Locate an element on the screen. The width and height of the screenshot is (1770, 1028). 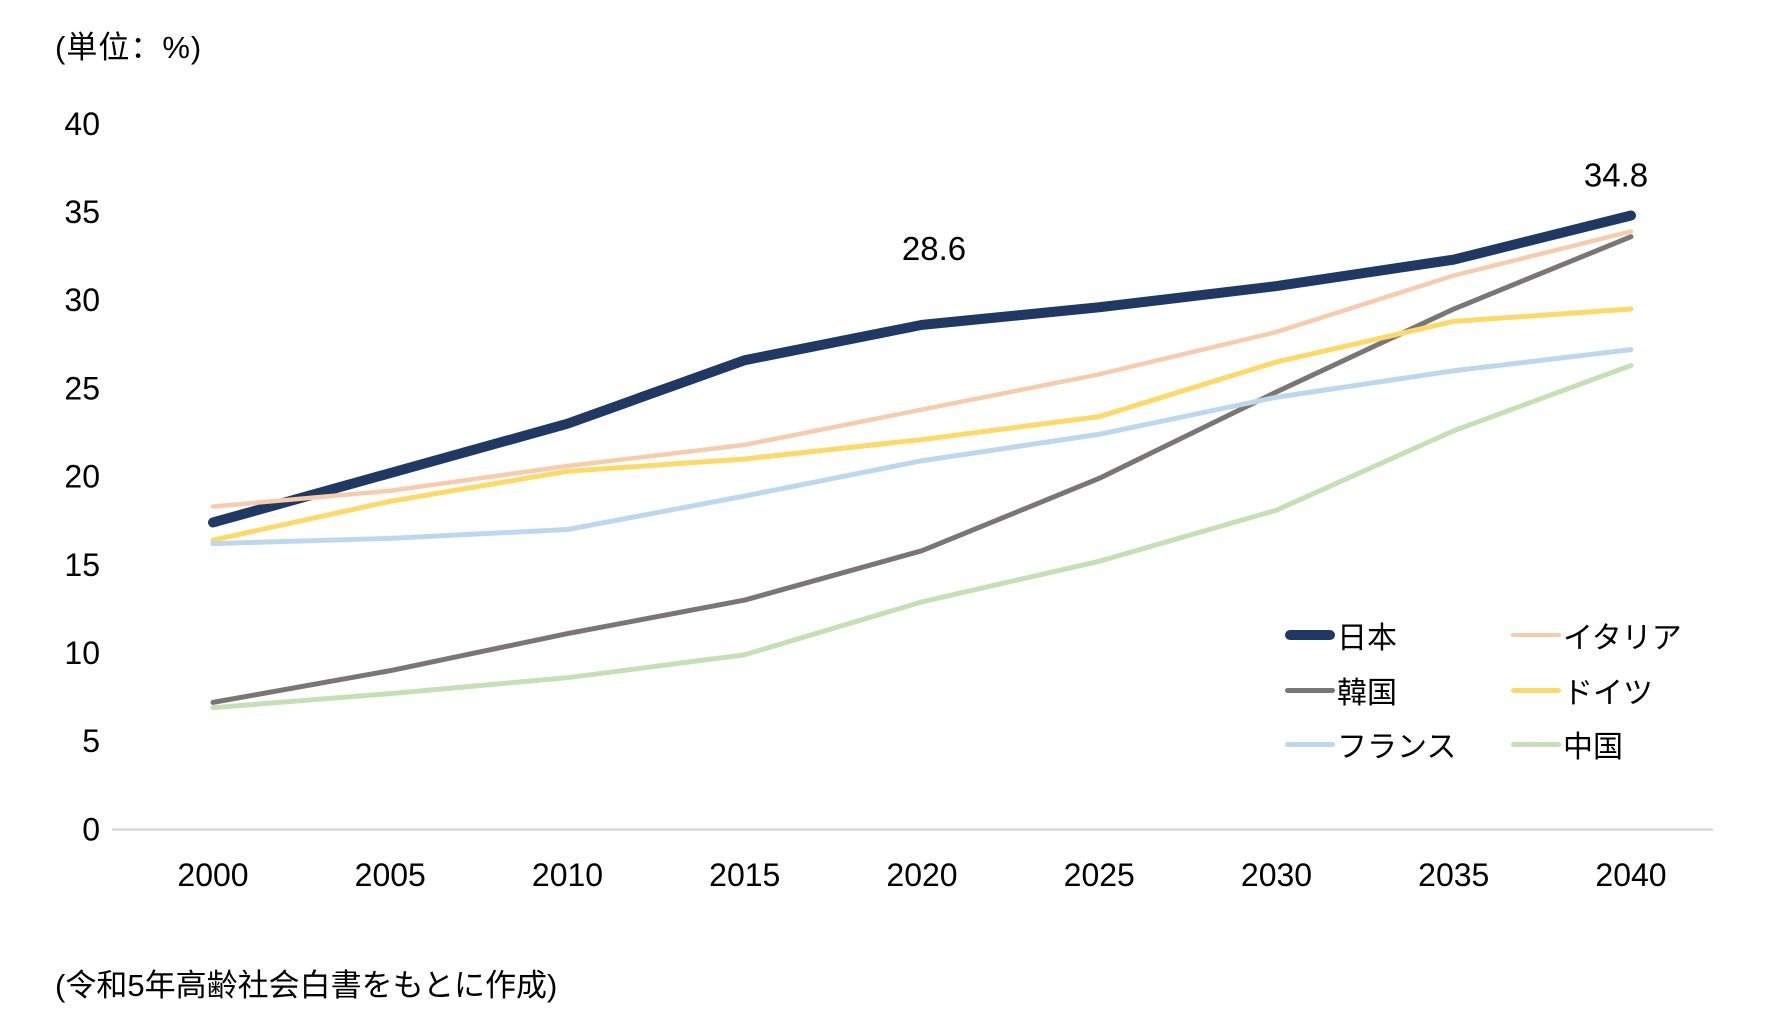
y-tick-label: 25 is located at coordinates (82, 388).